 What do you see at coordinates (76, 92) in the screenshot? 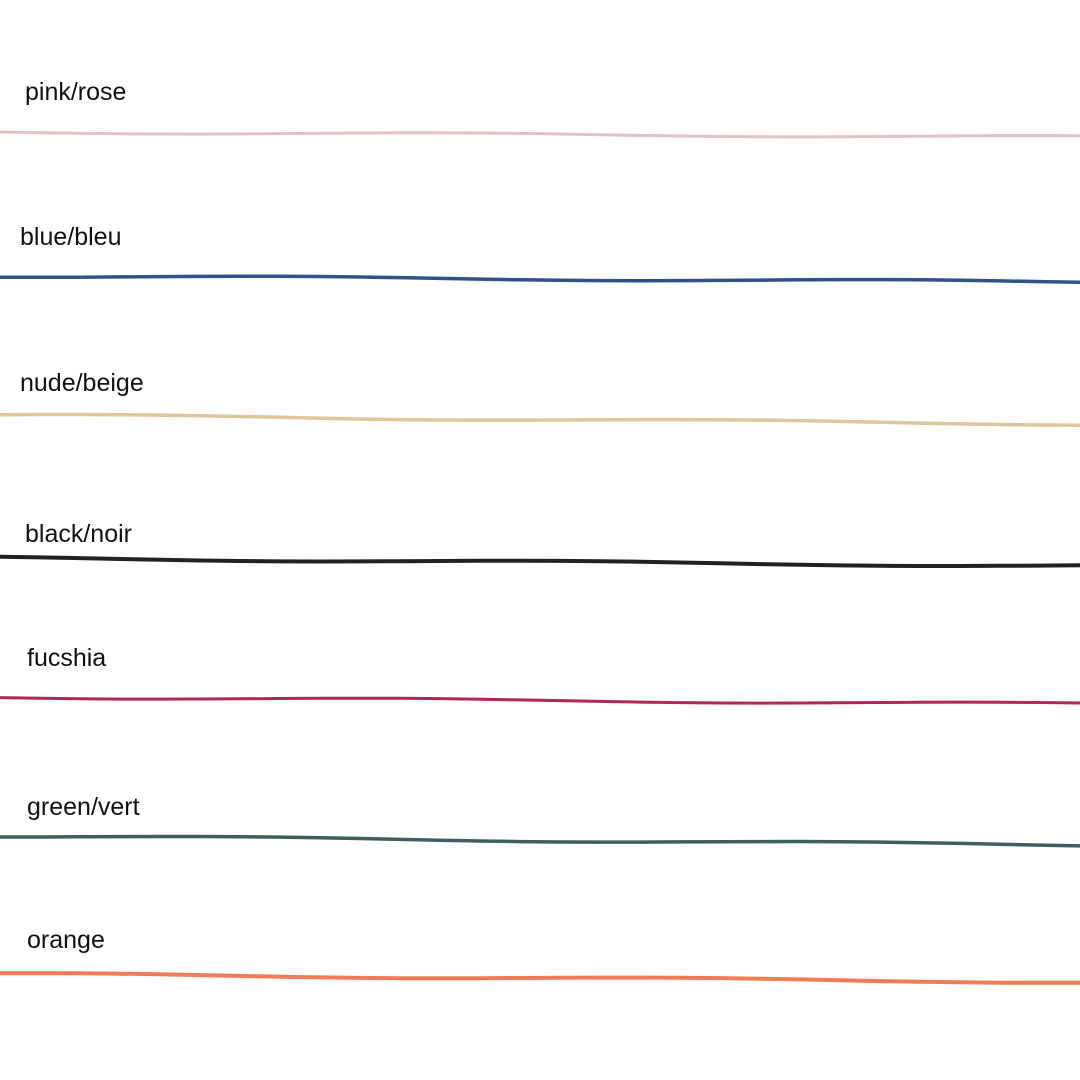
I see `swatch-label-pink: pink/rose` at bounding box center [76, 92].